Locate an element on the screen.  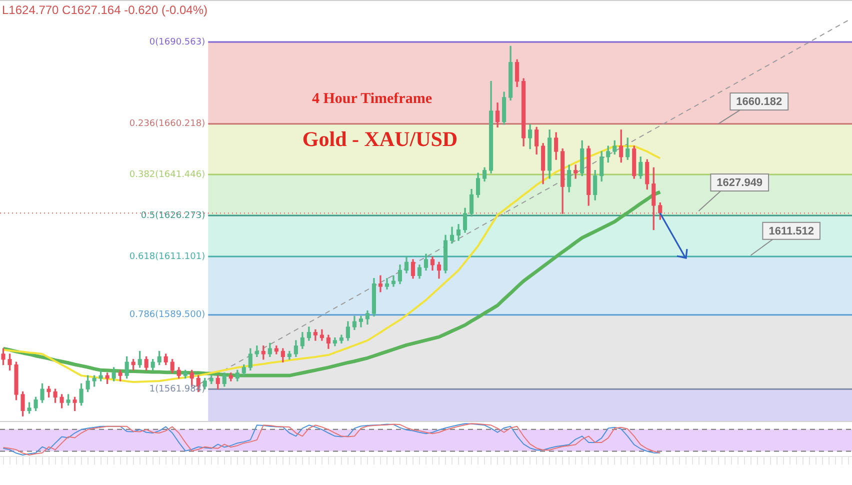
candlestick is located at coordinates (380, 283).